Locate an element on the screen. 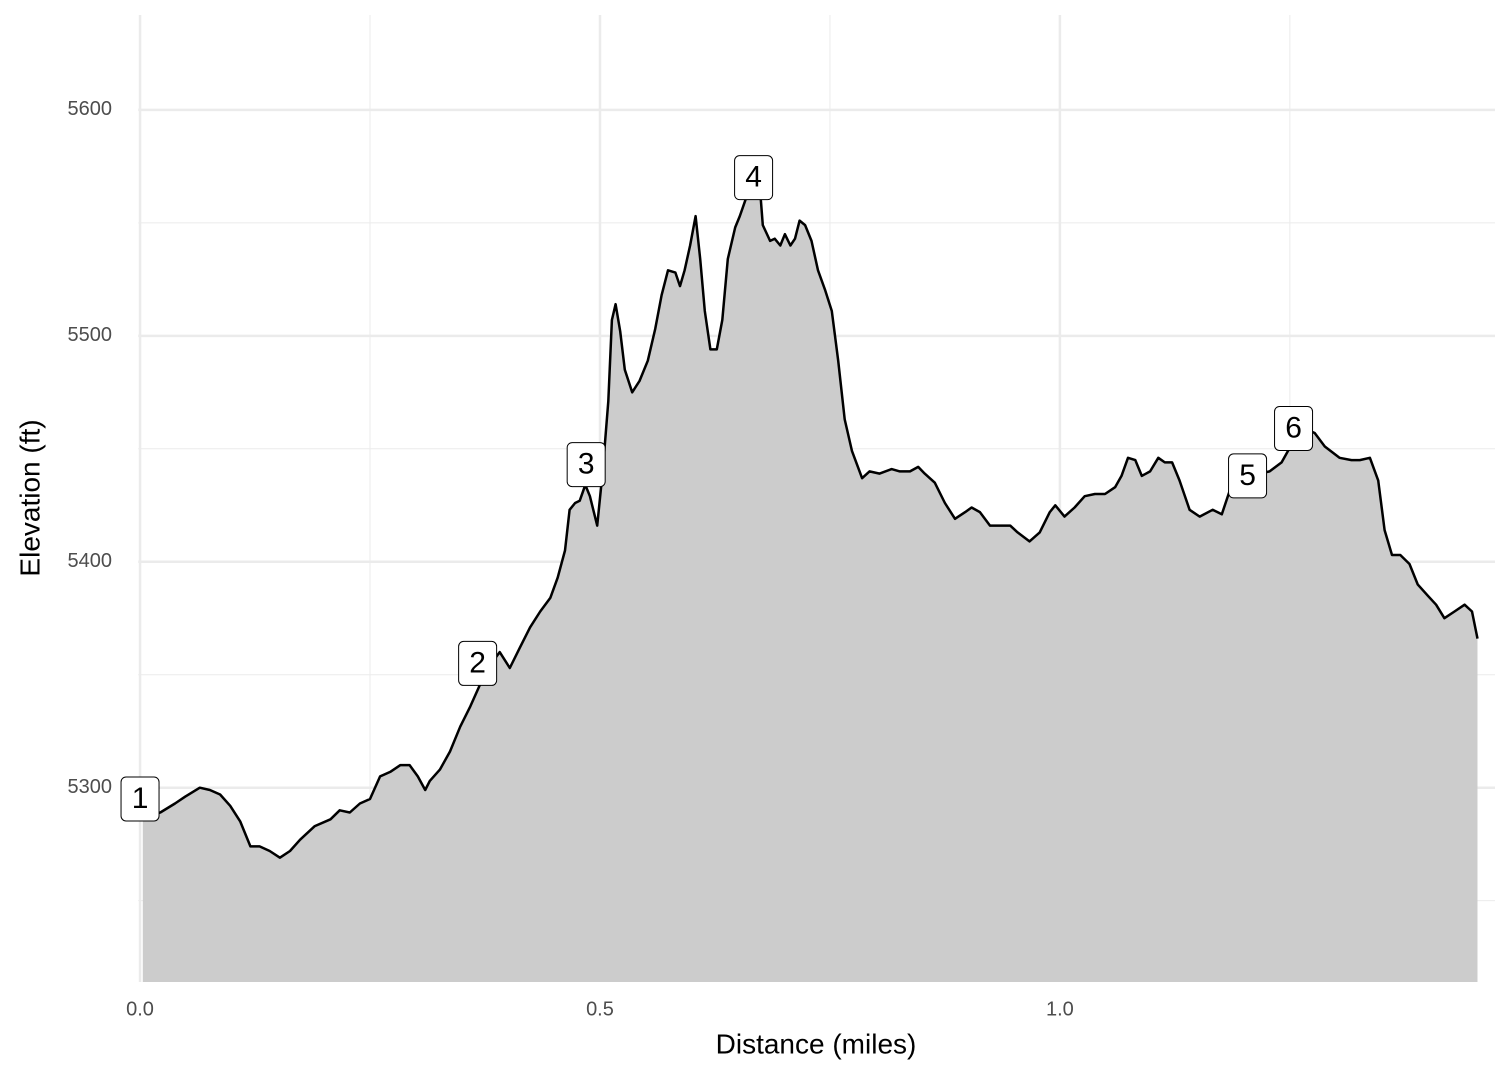 This screenshot has width=1512, height=1080. x-tick-label: 0.0 is located at coordinates (140, 1009).